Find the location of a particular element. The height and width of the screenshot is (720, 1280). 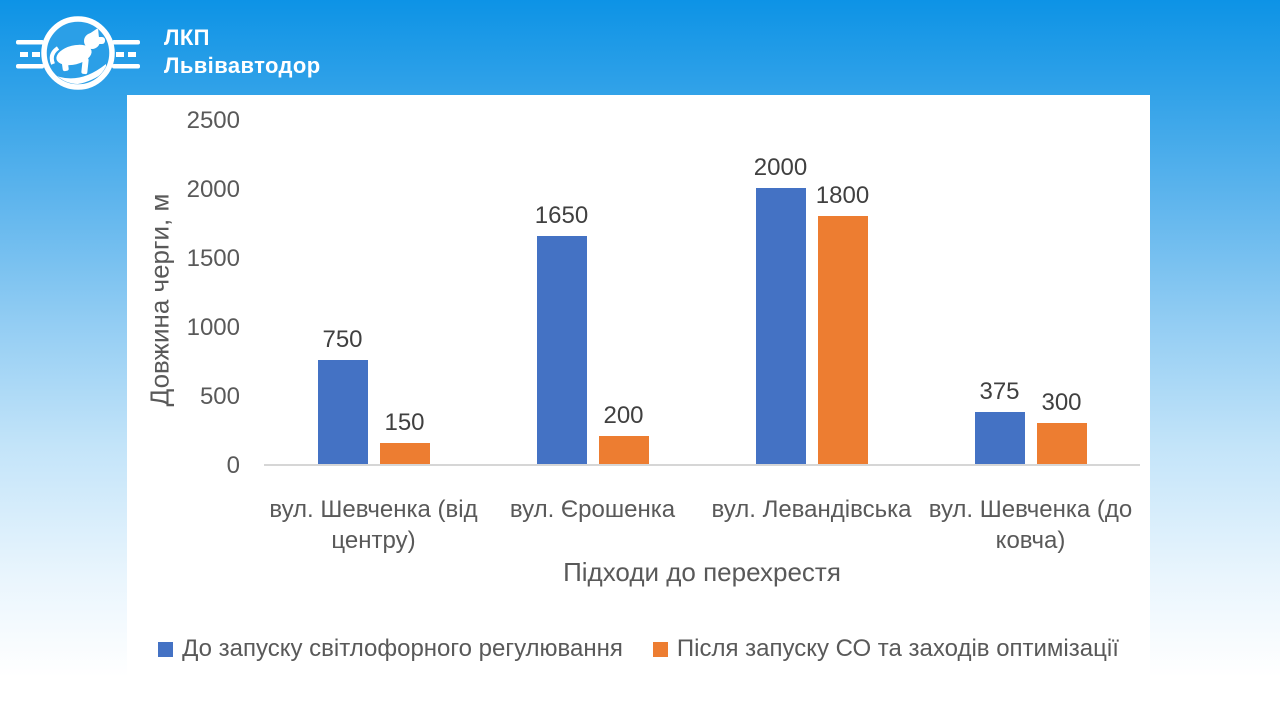

bar-value-label: 1650 is located at coordinates (561, 215).